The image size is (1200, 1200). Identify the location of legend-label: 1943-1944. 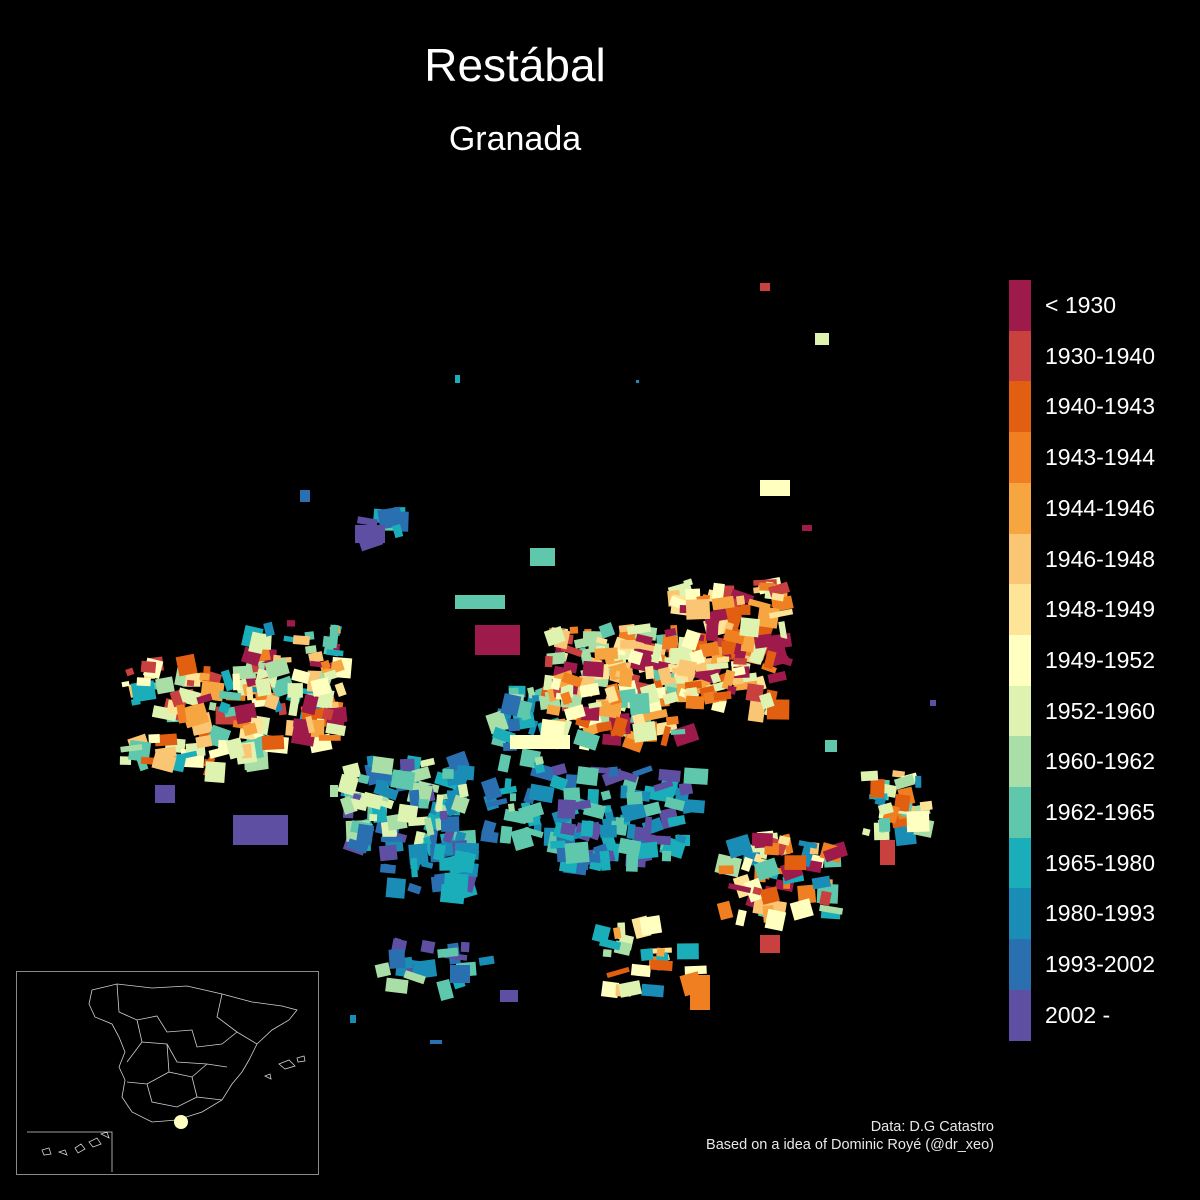
(1100, 457).